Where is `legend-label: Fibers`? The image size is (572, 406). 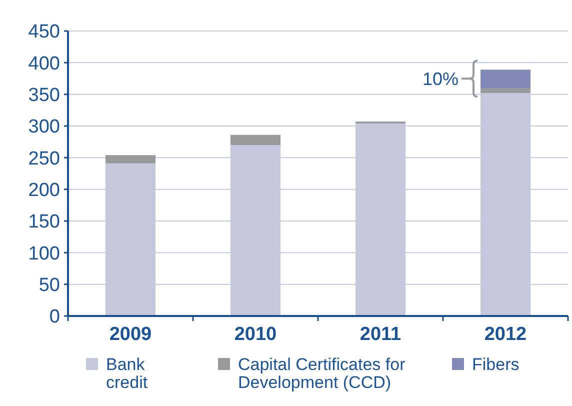
legend-label: Fibers is located at coordinates (496, 364).